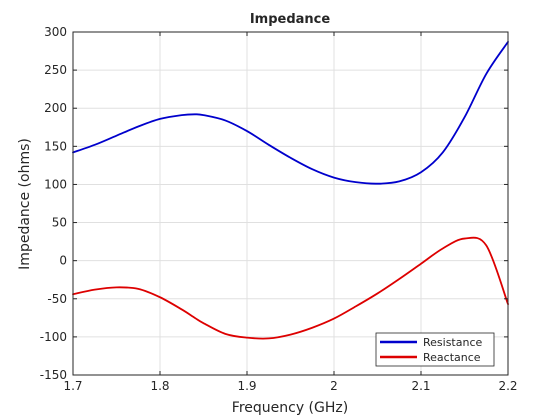  What do you see at coordinates (290, 408) in the screenshot?
I see `x-axis-label: Frequency (GHz)` at bounding box center [290, 408].